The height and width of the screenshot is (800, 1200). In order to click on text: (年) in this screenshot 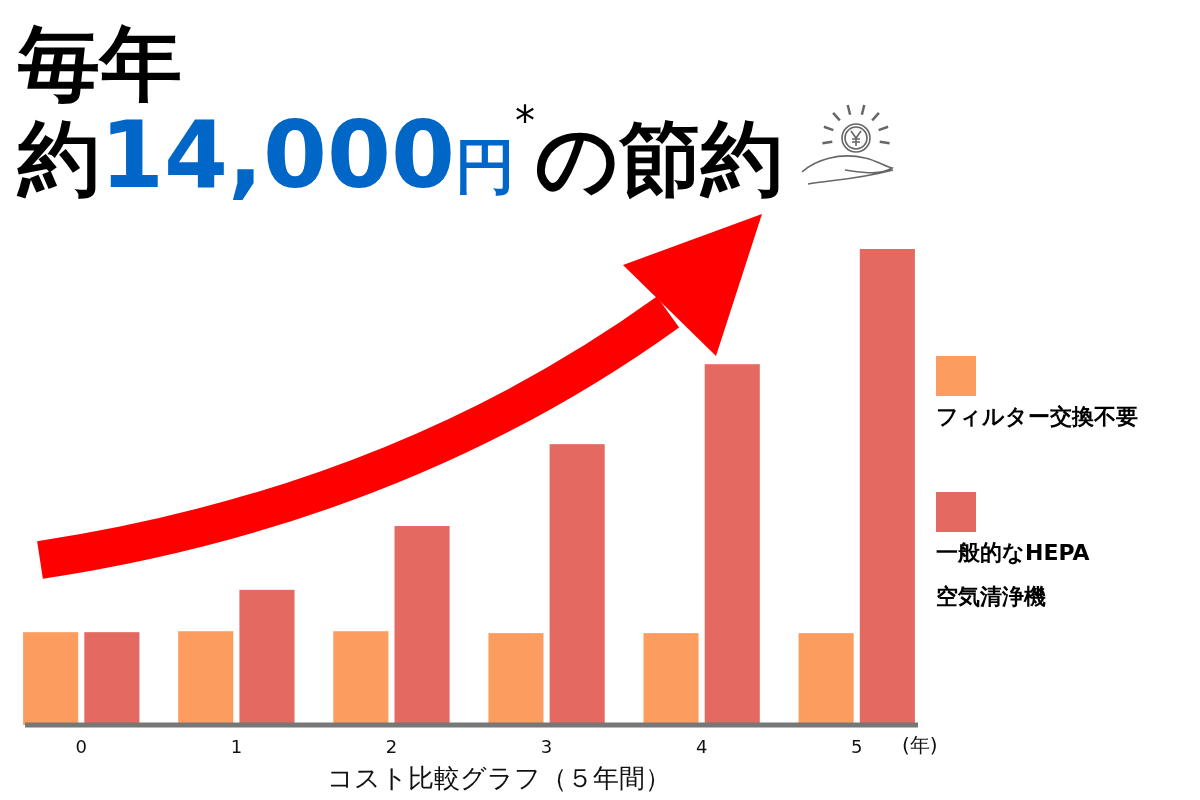, I will do `click(920, 745)`.